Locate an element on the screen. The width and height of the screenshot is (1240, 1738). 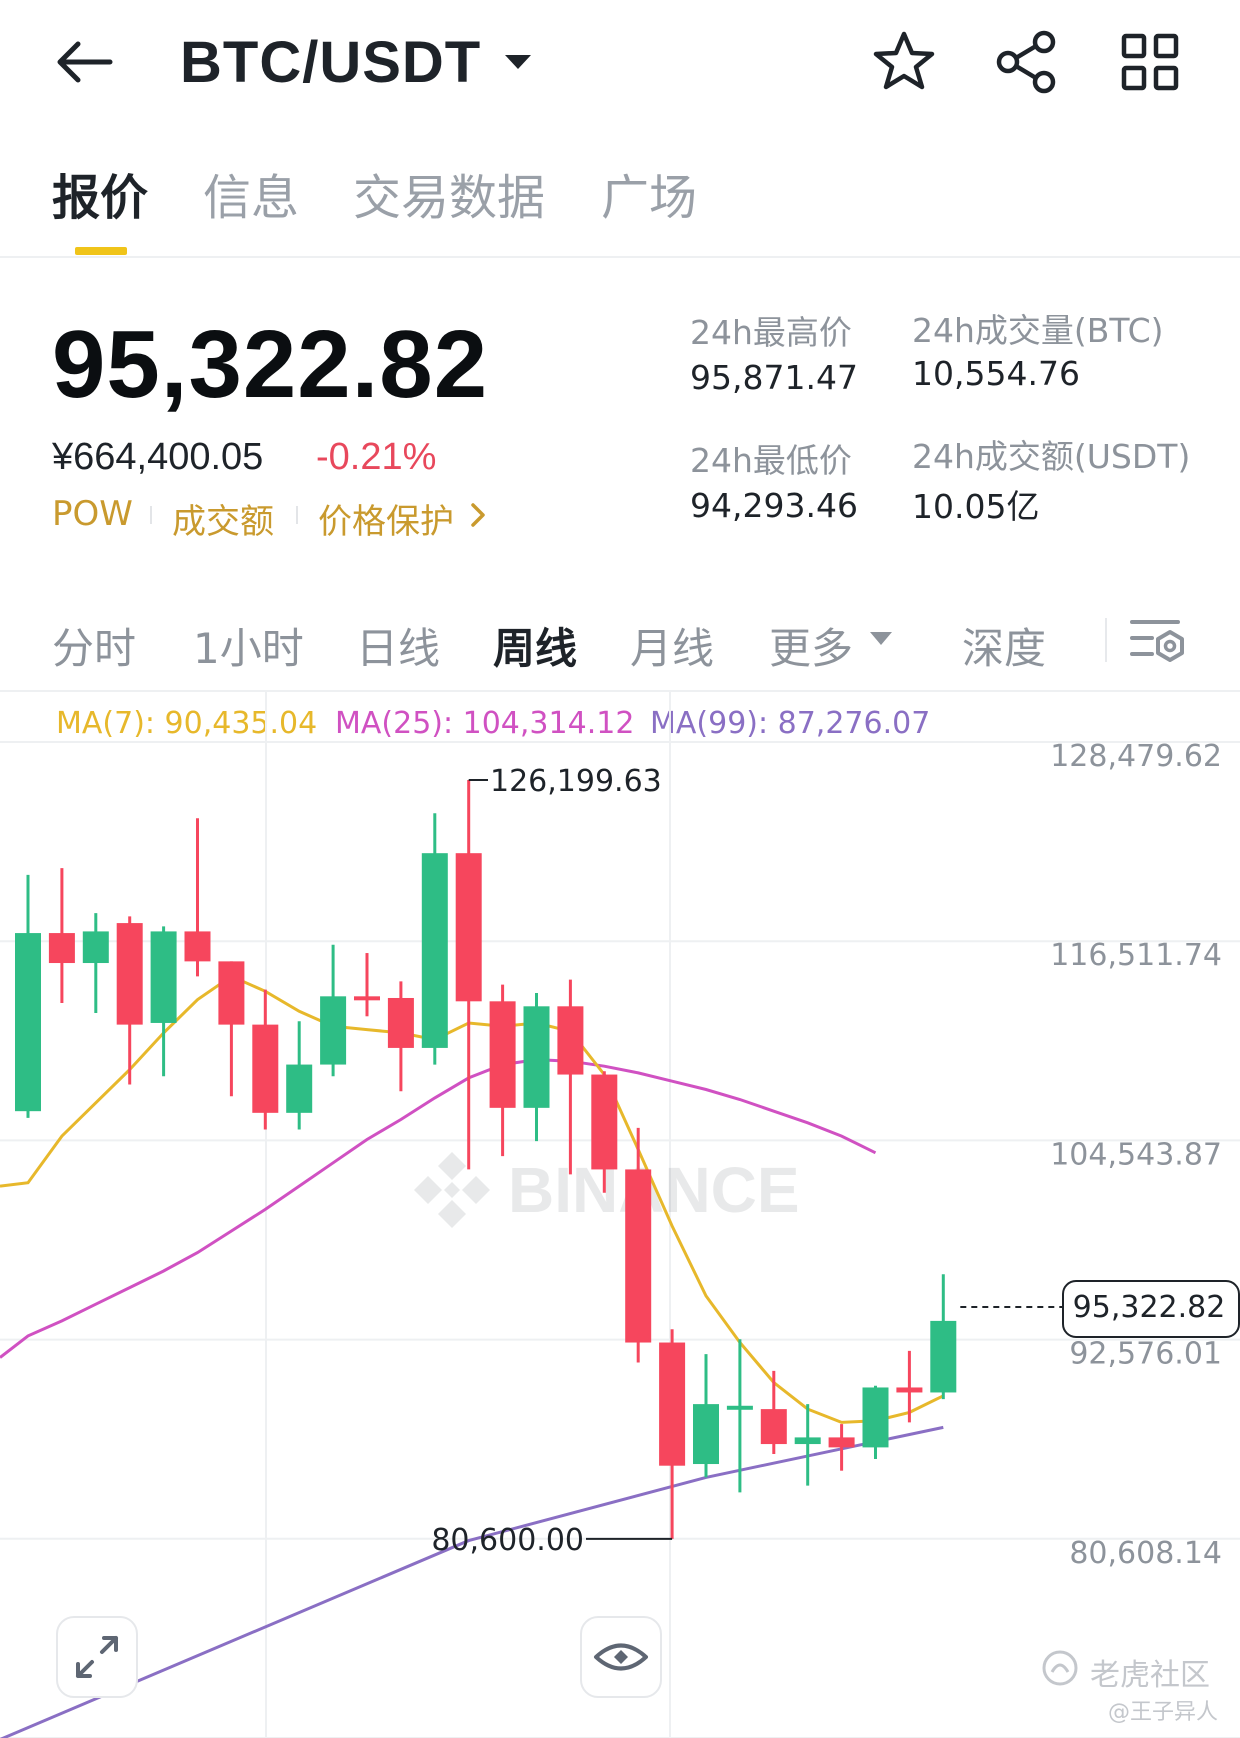
back-button is located at coordinates (88, 62).